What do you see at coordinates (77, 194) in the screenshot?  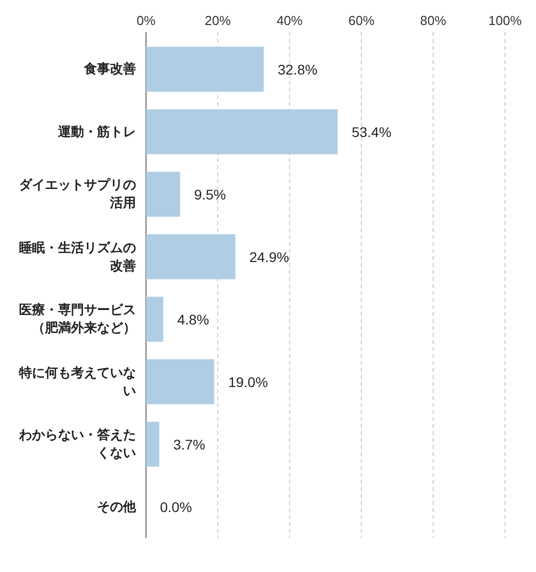 I see `y-tick-label: ダイエットサプリの活用` at bounding box center [77, 194].